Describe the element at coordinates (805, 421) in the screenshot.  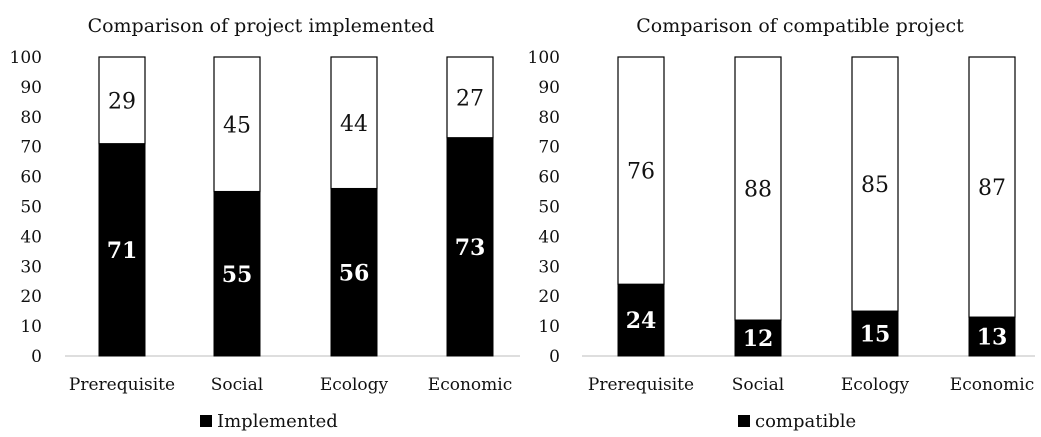
I see `legend-label: compatible` at that location.